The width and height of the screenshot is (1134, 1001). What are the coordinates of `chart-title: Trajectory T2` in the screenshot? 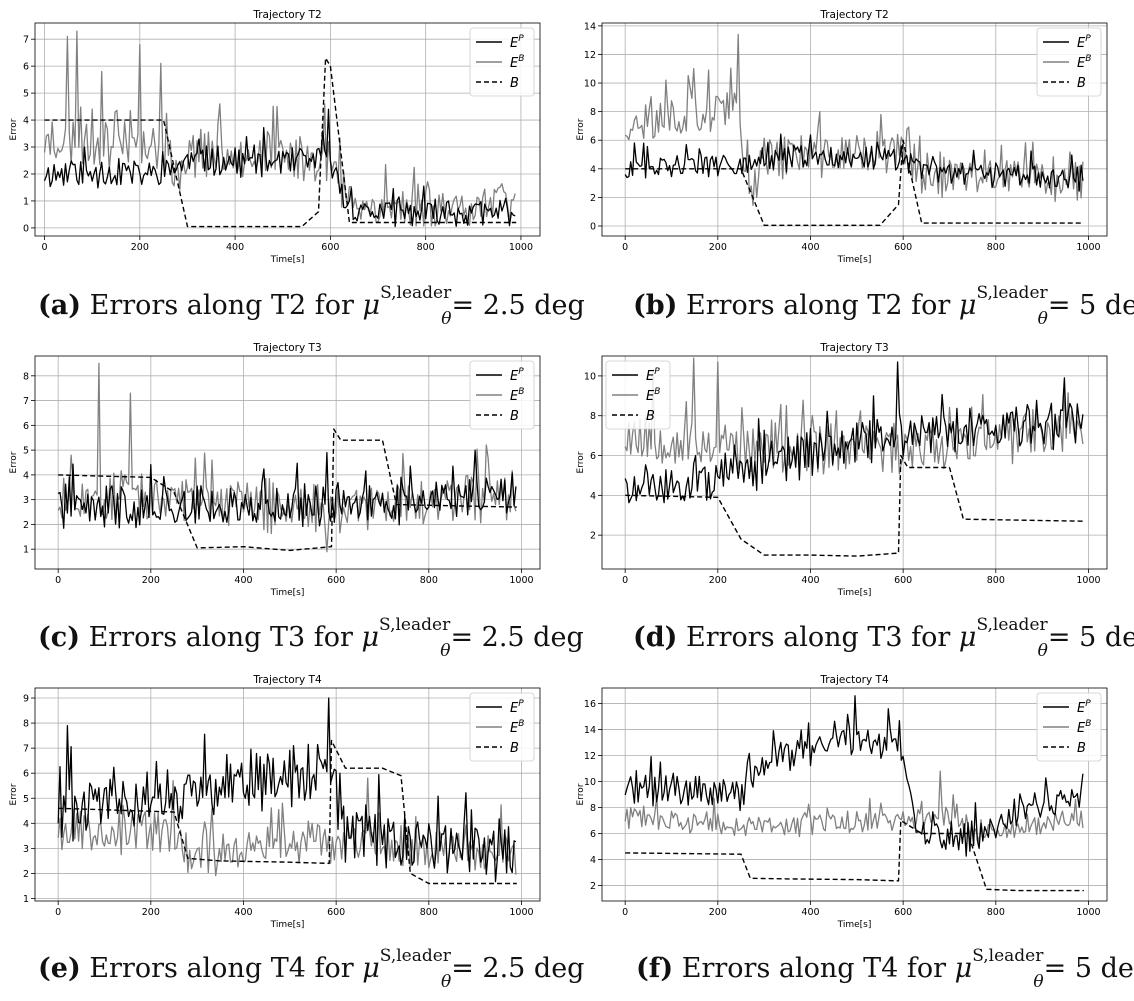 It's located at (853, 15).